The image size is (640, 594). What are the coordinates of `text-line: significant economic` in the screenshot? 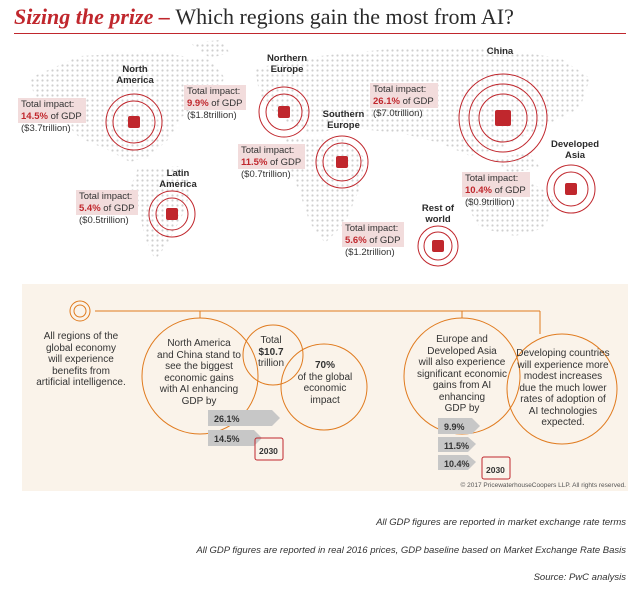 It's located at (462, 374).